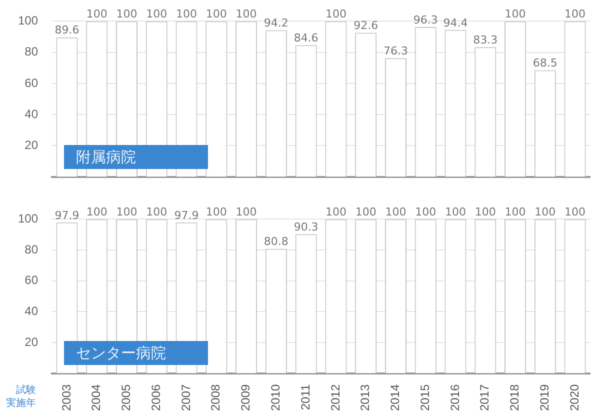 Image resolution: width=598 pixels, height=414 pixels. What do you see at coordinates (425, 19) in the screenshot?
I see `data-label: 96.3` at bounding box center [425, 19].